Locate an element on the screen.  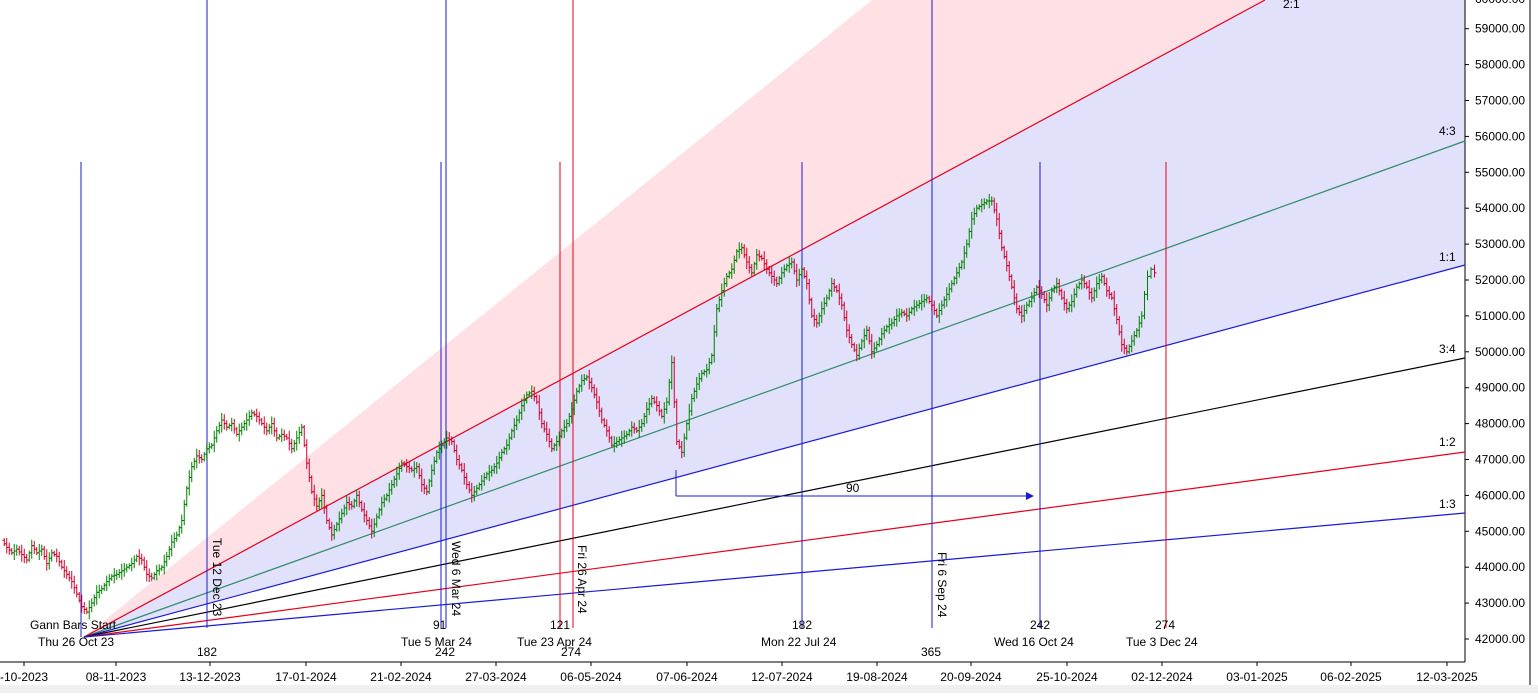
x-tick-label: 20-09-2024 is located at coordinates (971, 677).